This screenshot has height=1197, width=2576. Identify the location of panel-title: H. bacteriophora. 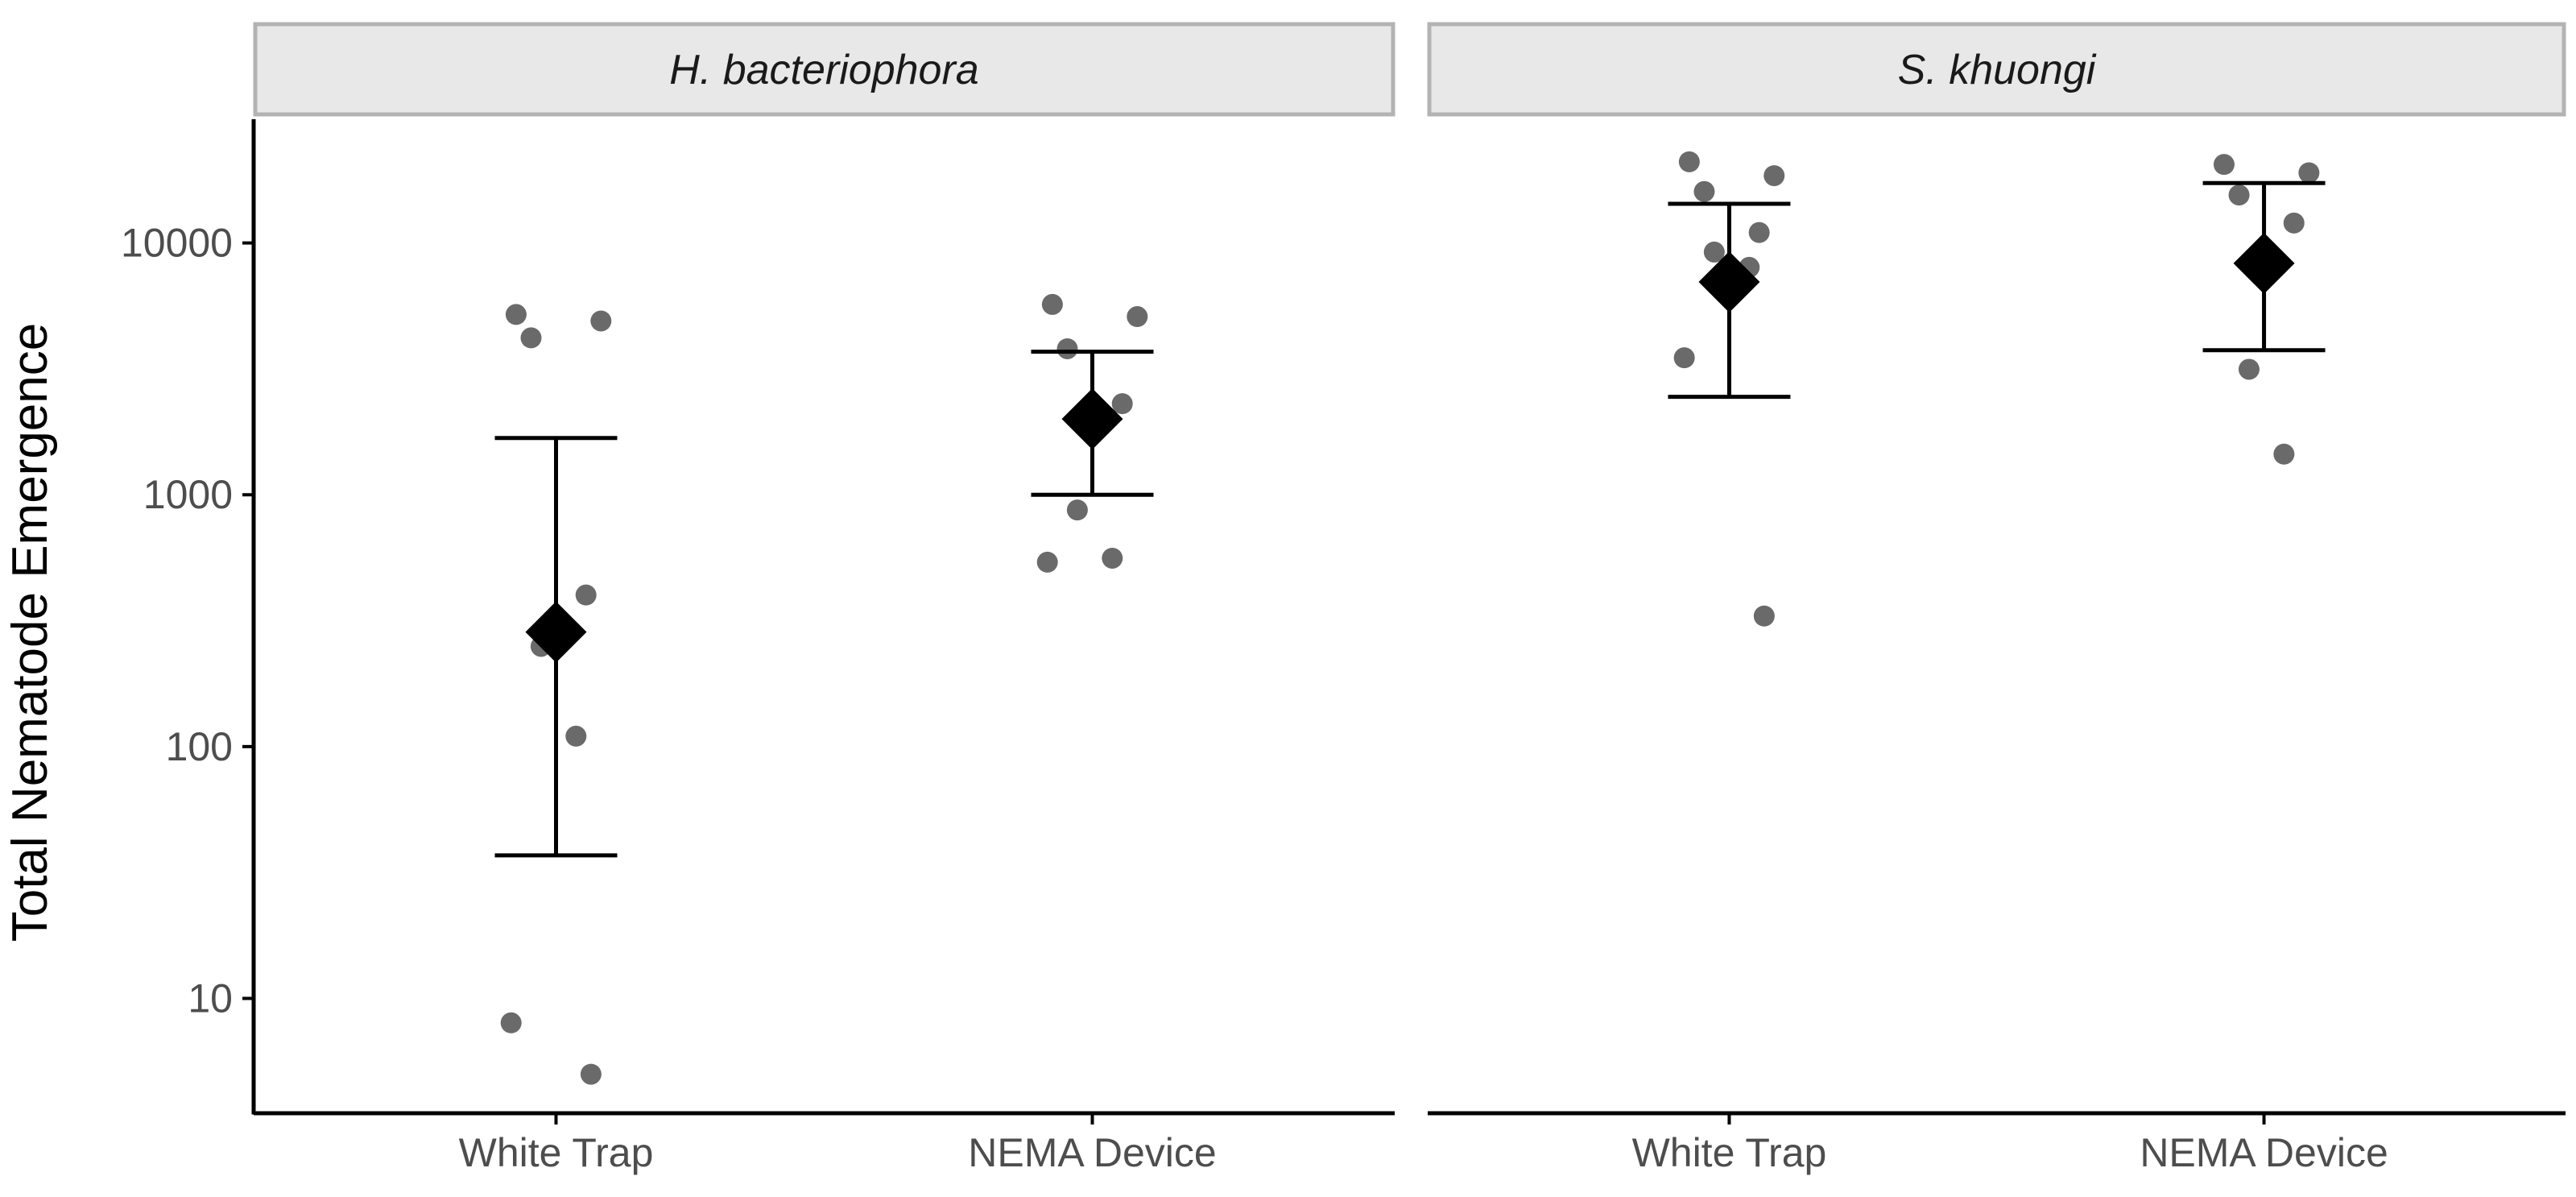
(824, 70).